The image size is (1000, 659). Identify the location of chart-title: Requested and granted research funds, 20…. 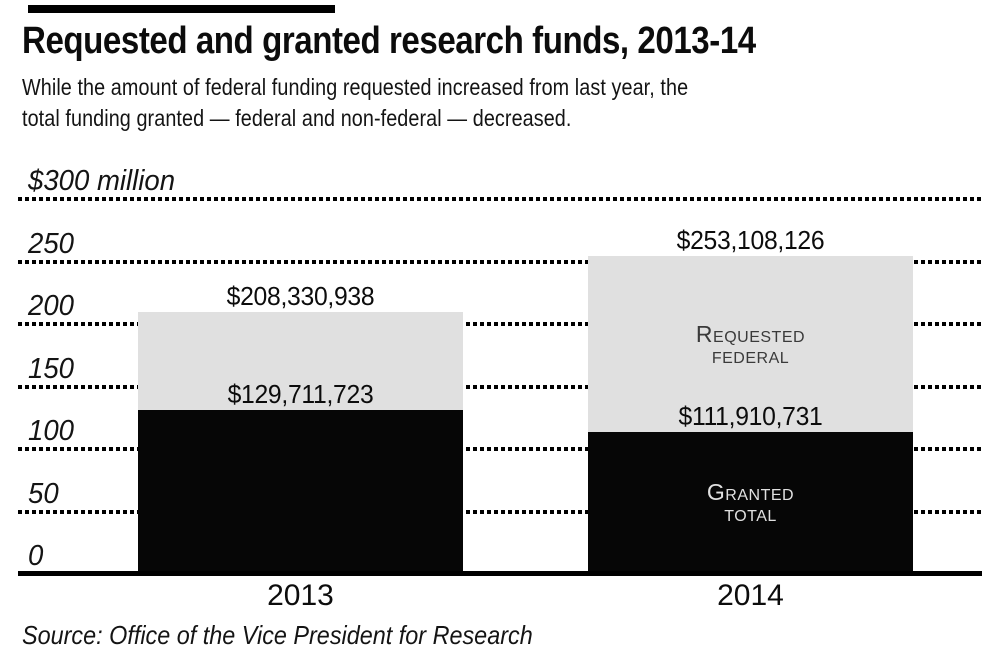
(389, 41).